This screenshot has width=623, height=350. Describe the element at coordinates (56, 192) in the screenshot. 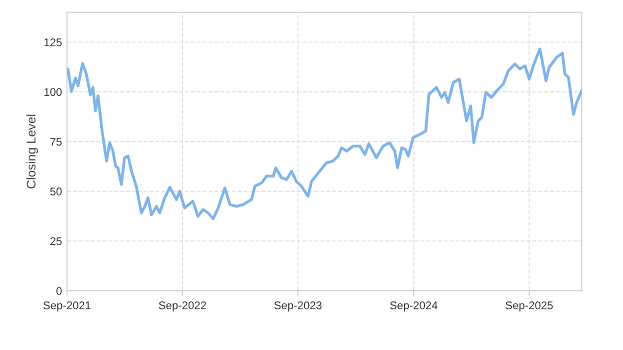

I see `y-tick-label: 50` at that location.